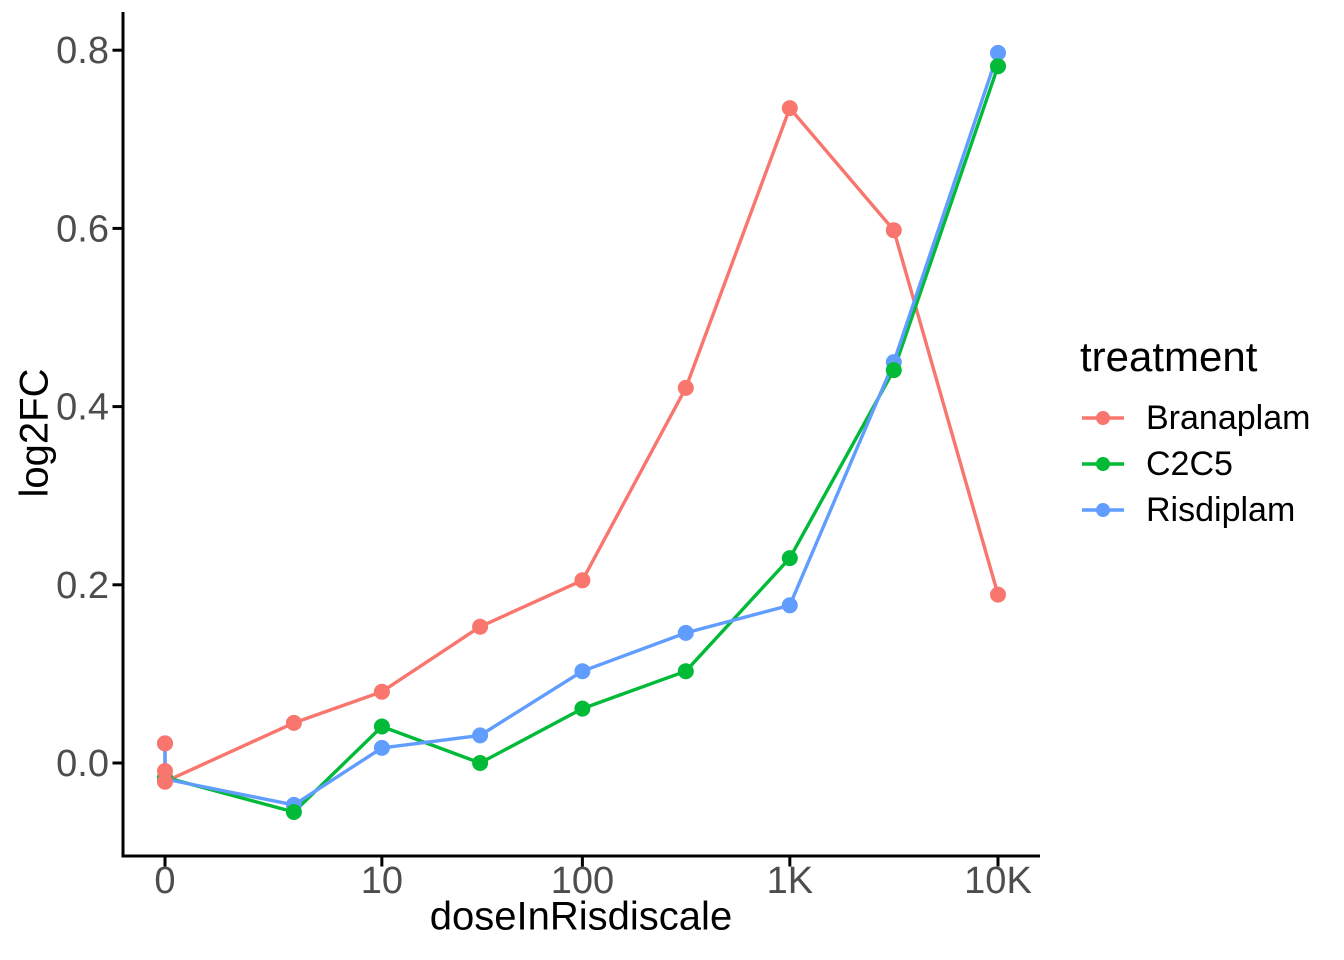 The height and width of the screenshot is (960, 1344). What do you see at coordinates (1228, 417) in the screenshot?
I see `legend-label: Branaplam` at bounding box center [1228, 417].